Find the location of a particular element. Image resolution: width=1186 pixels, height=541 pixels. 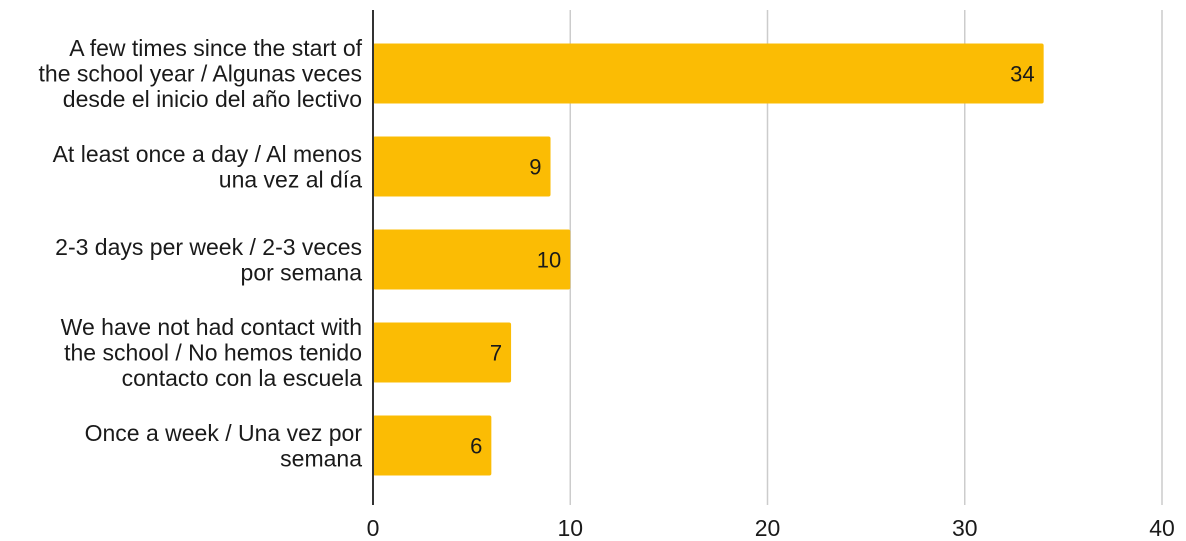

category-label-4: Once a week / Una vez por semana is located at coordinates (224, 446).